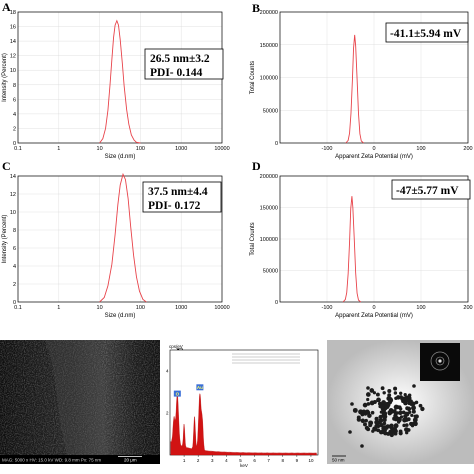 Image resolution: width=474 pixels, height=474 pixels. What do you see at coordinates (13, 195) in the screenshot?
I see `y-tick-label: 12` at bounding box center [13, 195].